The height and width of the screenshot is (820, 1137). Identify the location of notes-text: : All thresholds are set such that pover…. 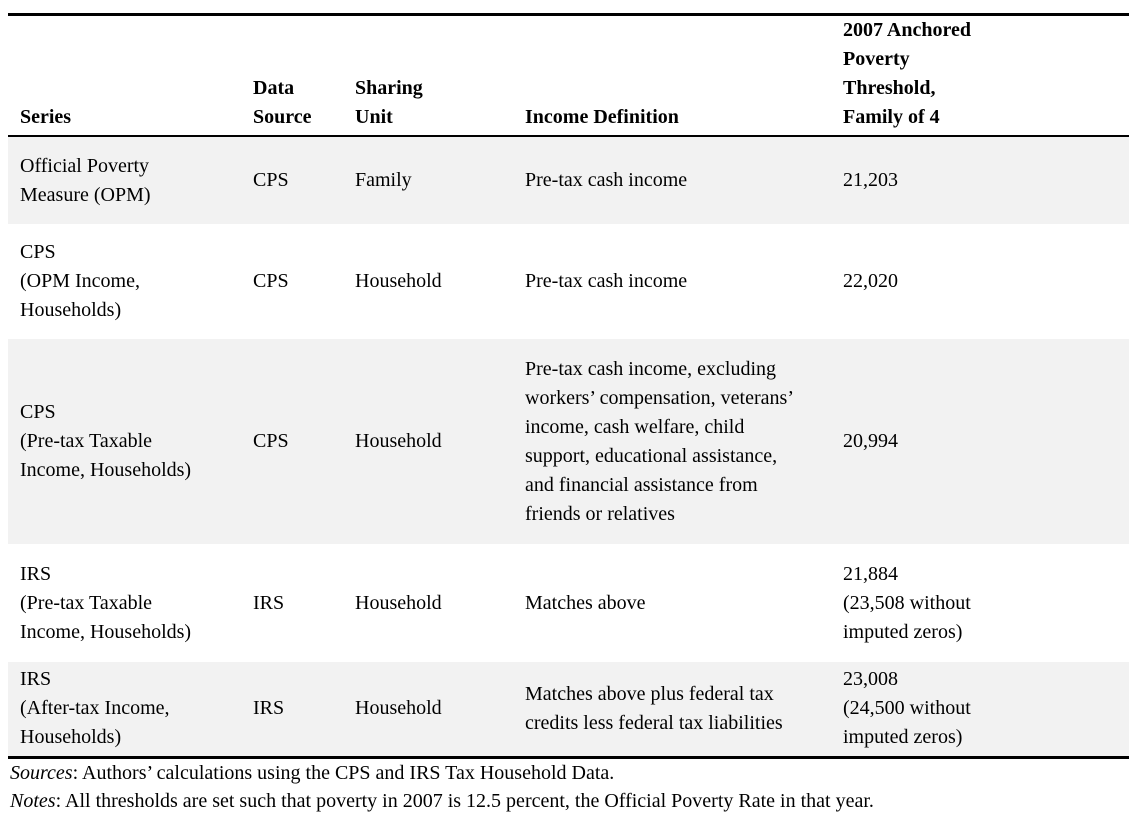
(464, 801).